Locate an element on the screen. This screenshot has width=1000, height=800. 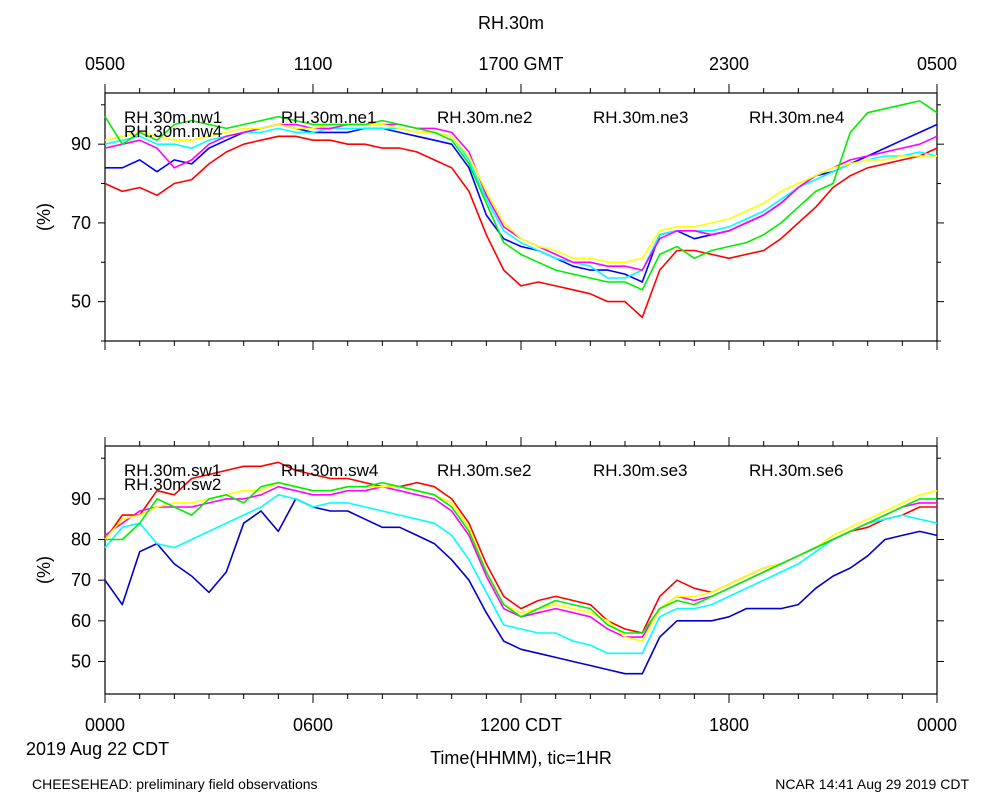
bottom-axis-label: 1800 is located at coordinates (729, 725).